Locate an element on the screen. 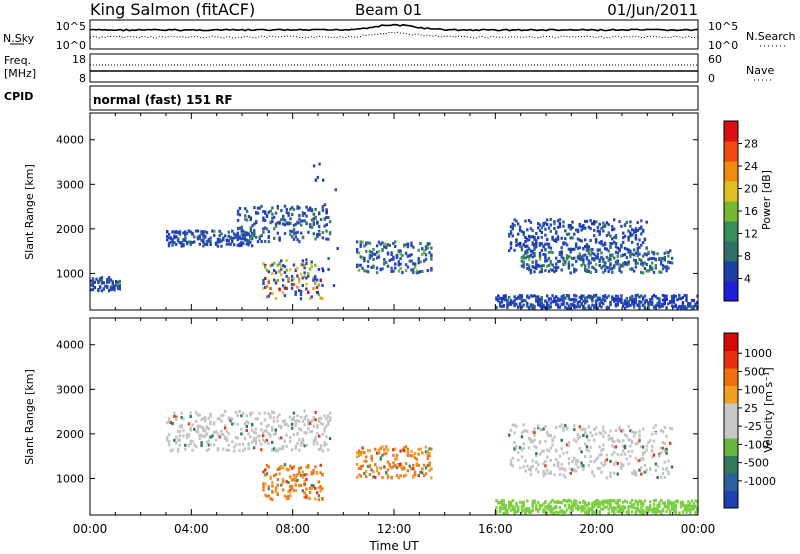 The width and height of the screenshot is (800, 554). colorbar-swatch is located at coordinates (731, 291).